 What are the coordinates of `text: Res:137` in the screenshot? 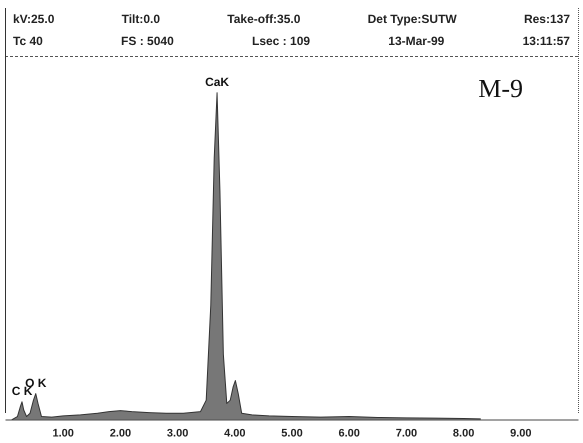 It's located at (547, 19).